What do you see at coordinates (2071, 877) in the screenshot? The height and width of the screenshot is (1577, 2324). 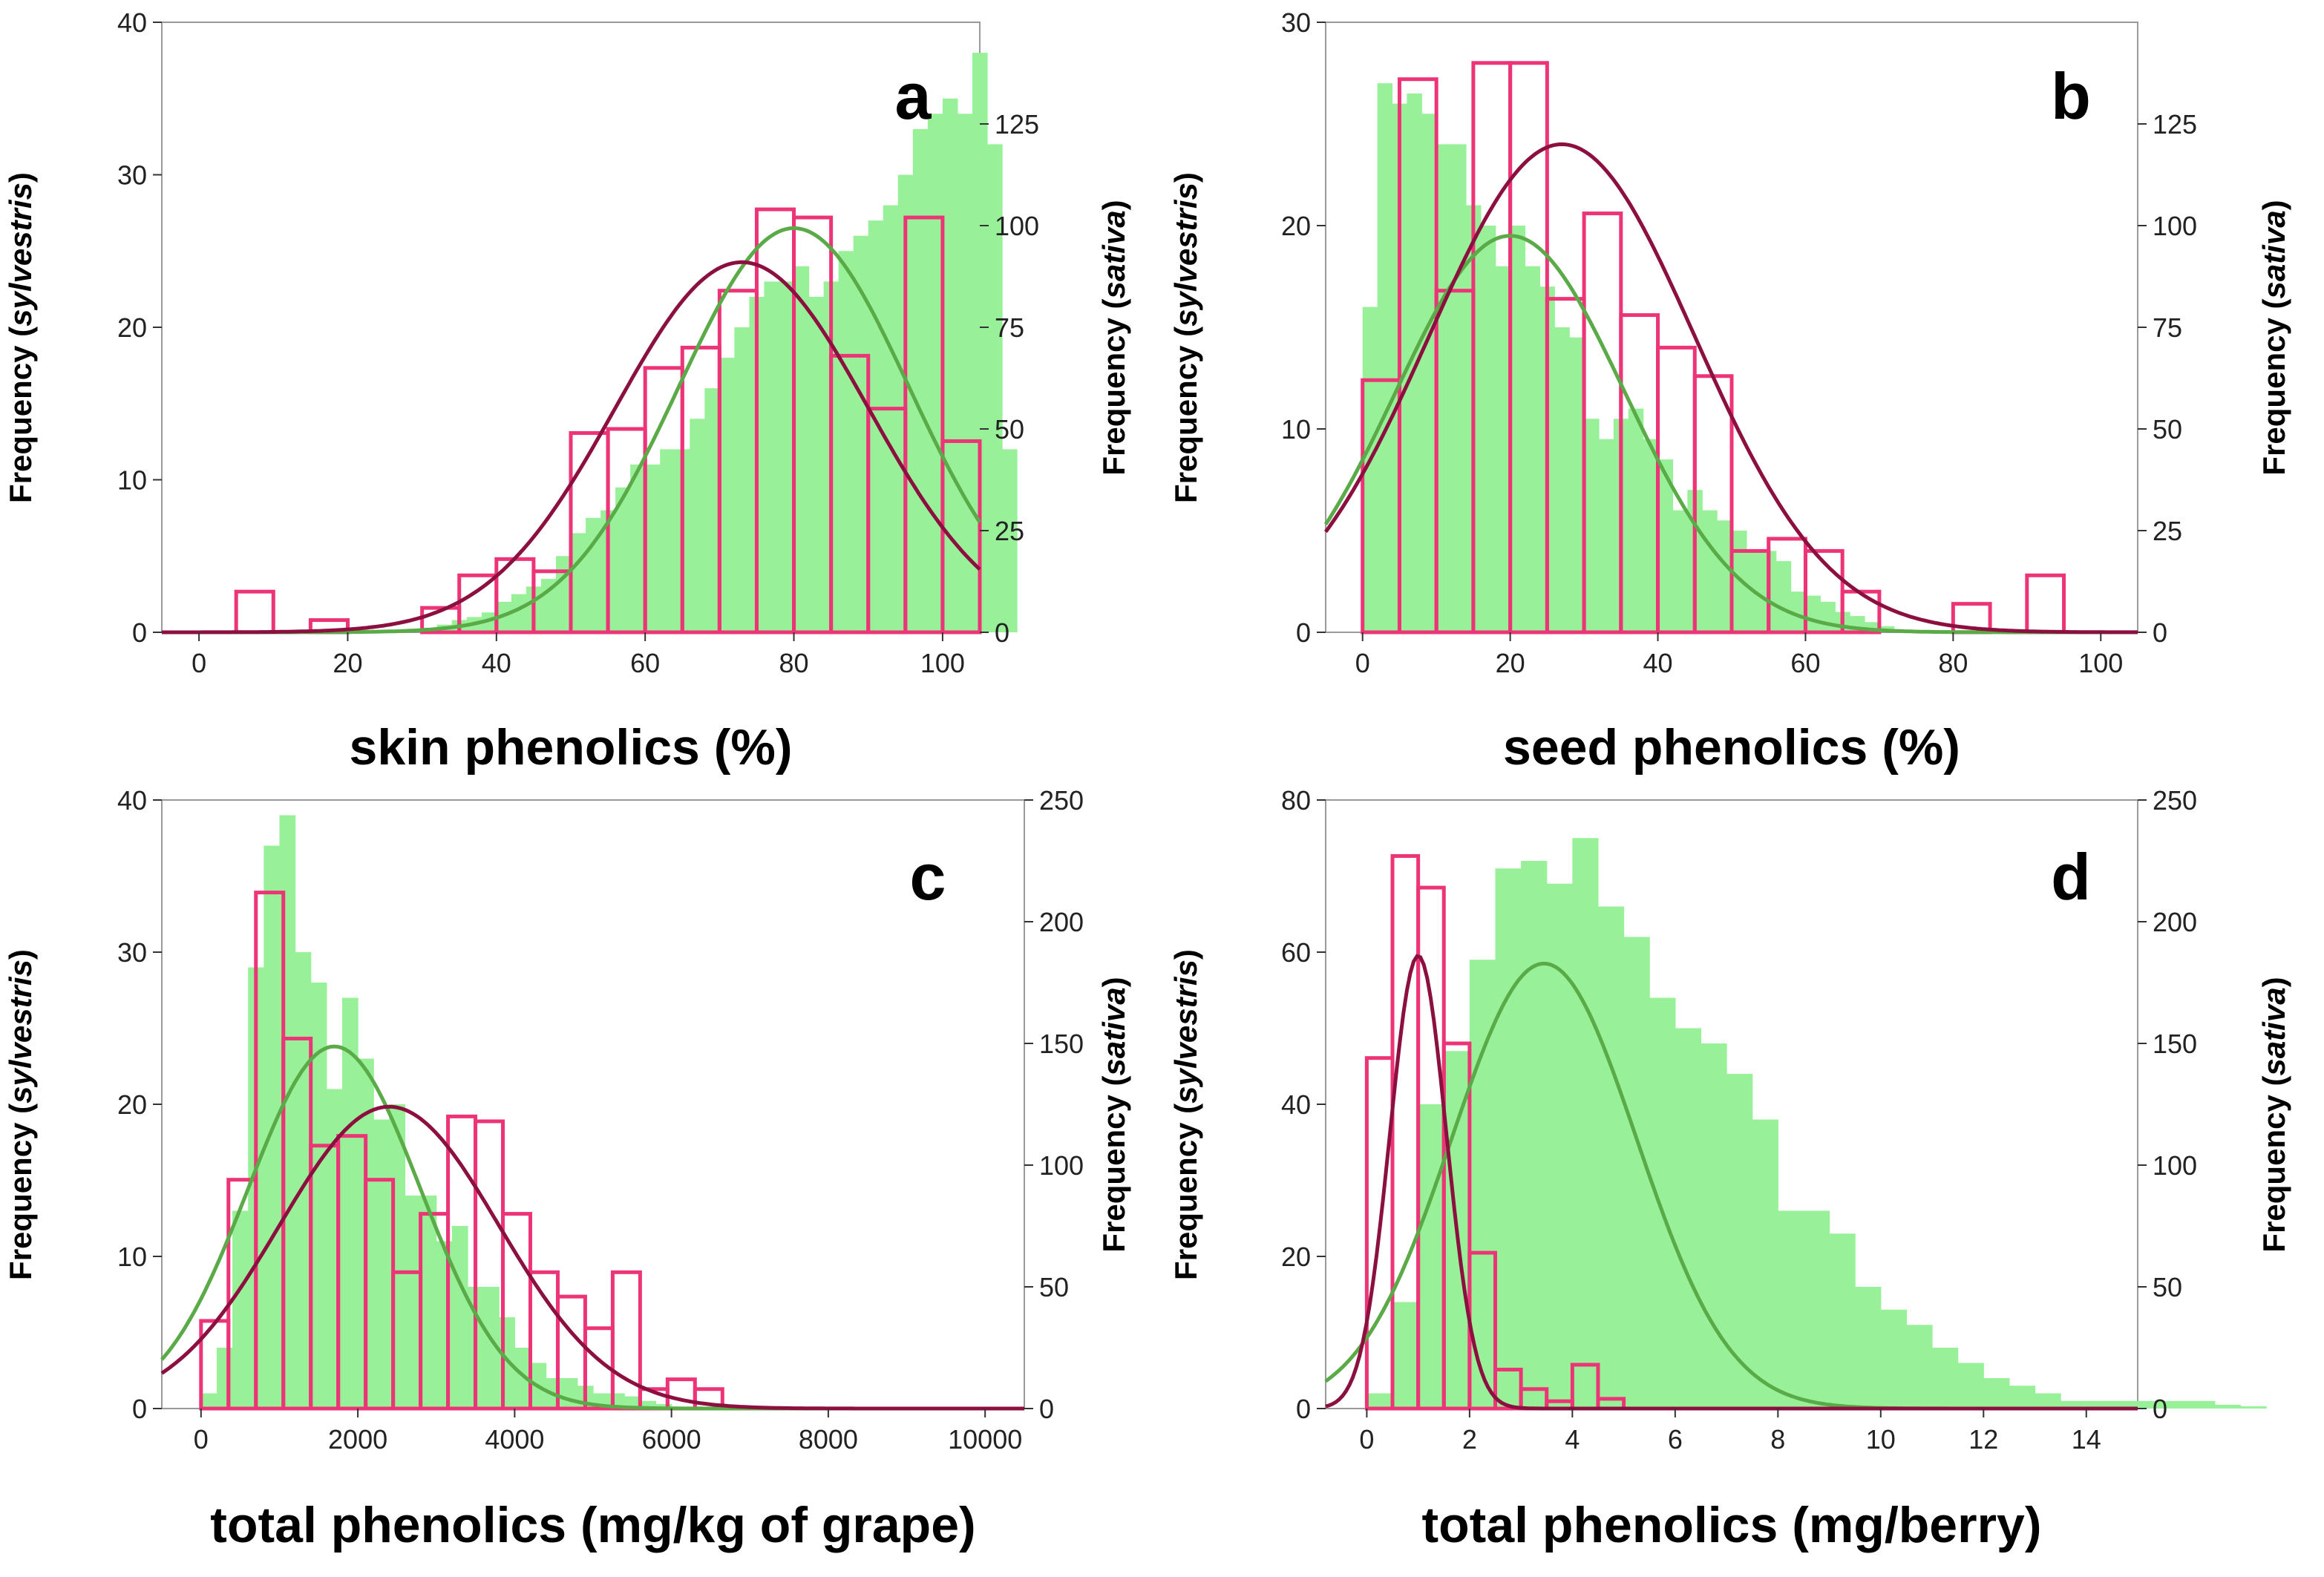 I see `panel-letter: d` at bounding box center [2071, 877].